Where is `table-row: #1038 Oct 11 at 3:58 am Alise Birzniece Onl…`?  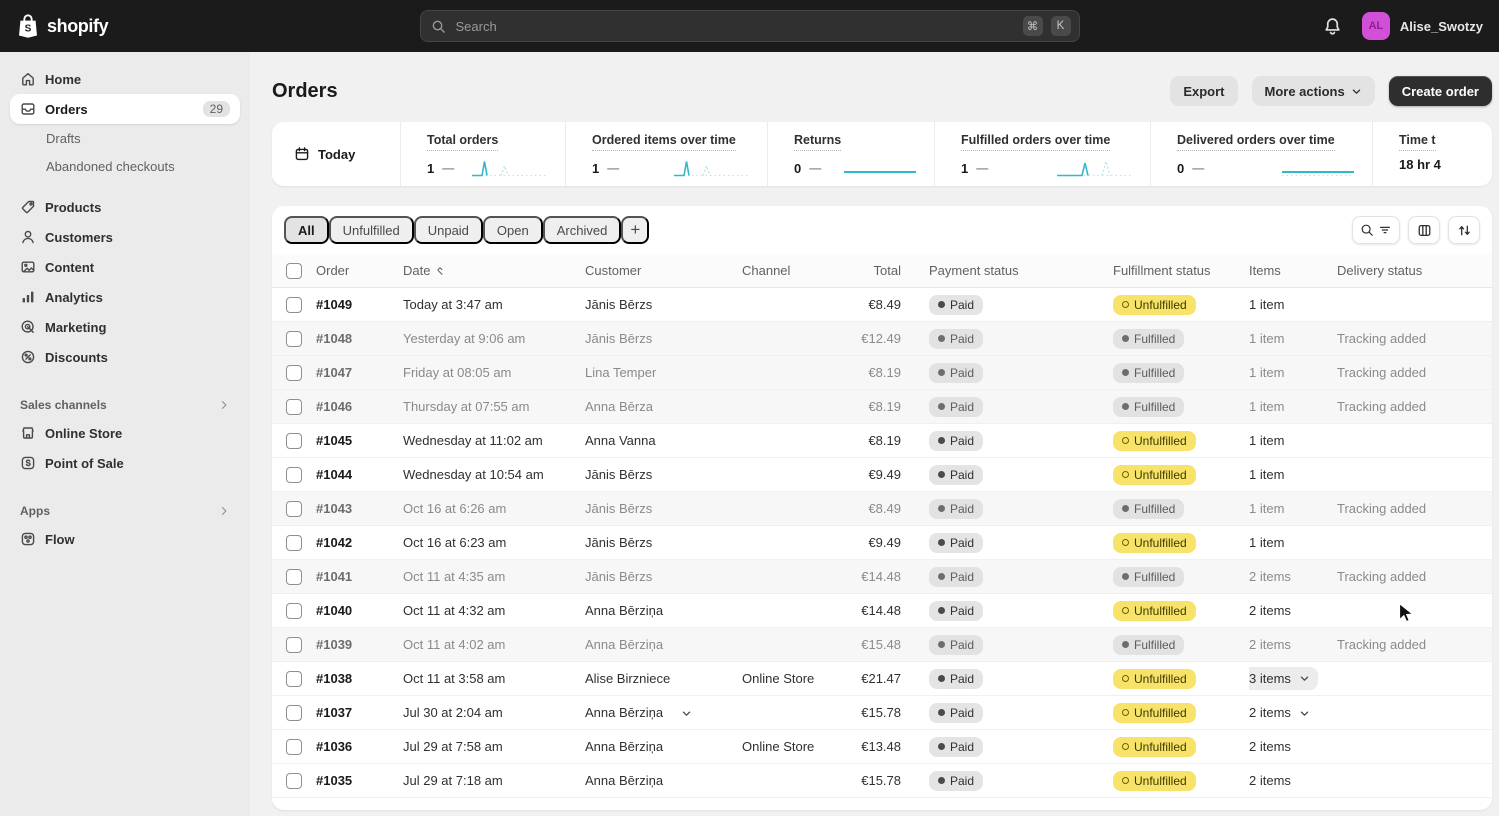
table-row: #1038 Oct 11 at 3:58 am Alise Birzniece Onl… is located at coordinates (882, 679).